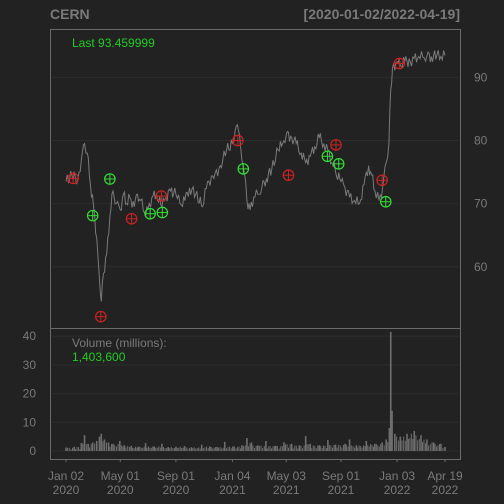 Image resolution: width=504 pixels, height=504 pixels. Describe the element at coordinates (397, 476) in the screenshot. I see `x-tick-label-line1: Jan 03` at that location.